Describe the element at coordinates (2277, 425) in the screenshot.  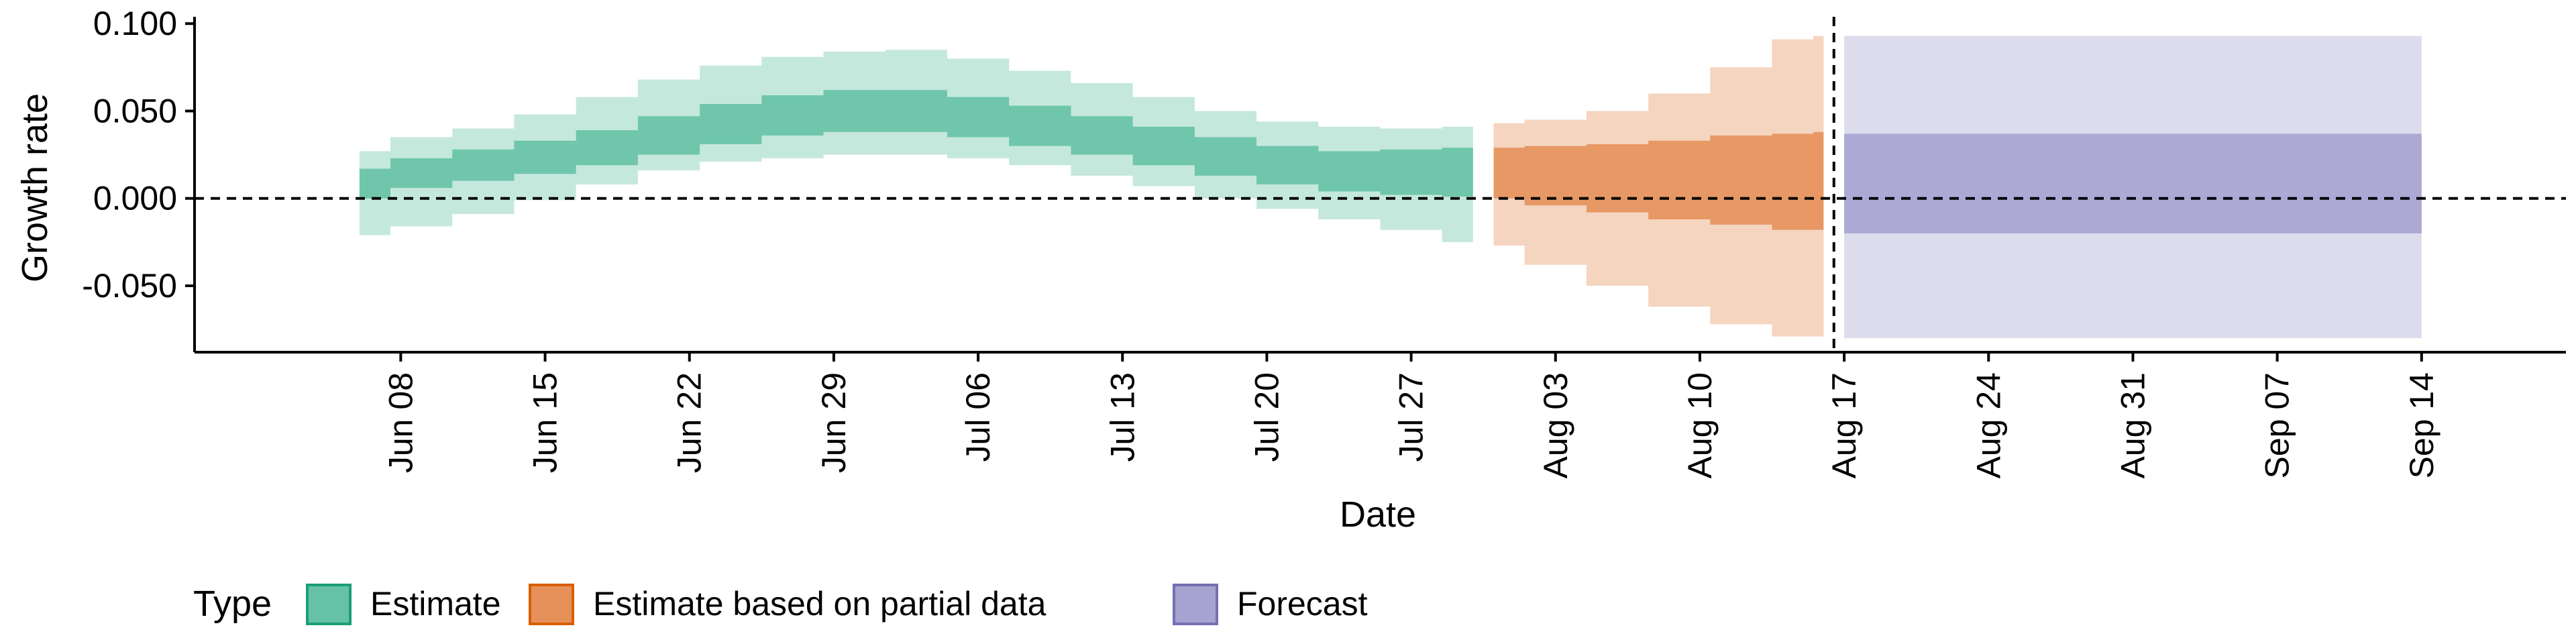
I see `x-tick-label: Sep 07` at that location.